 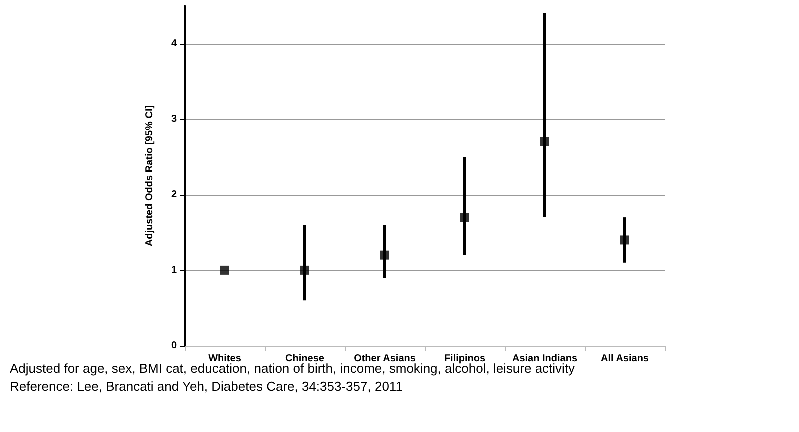 I want to click on x-tick-label: Other Asians, so click(x=385, y=359).